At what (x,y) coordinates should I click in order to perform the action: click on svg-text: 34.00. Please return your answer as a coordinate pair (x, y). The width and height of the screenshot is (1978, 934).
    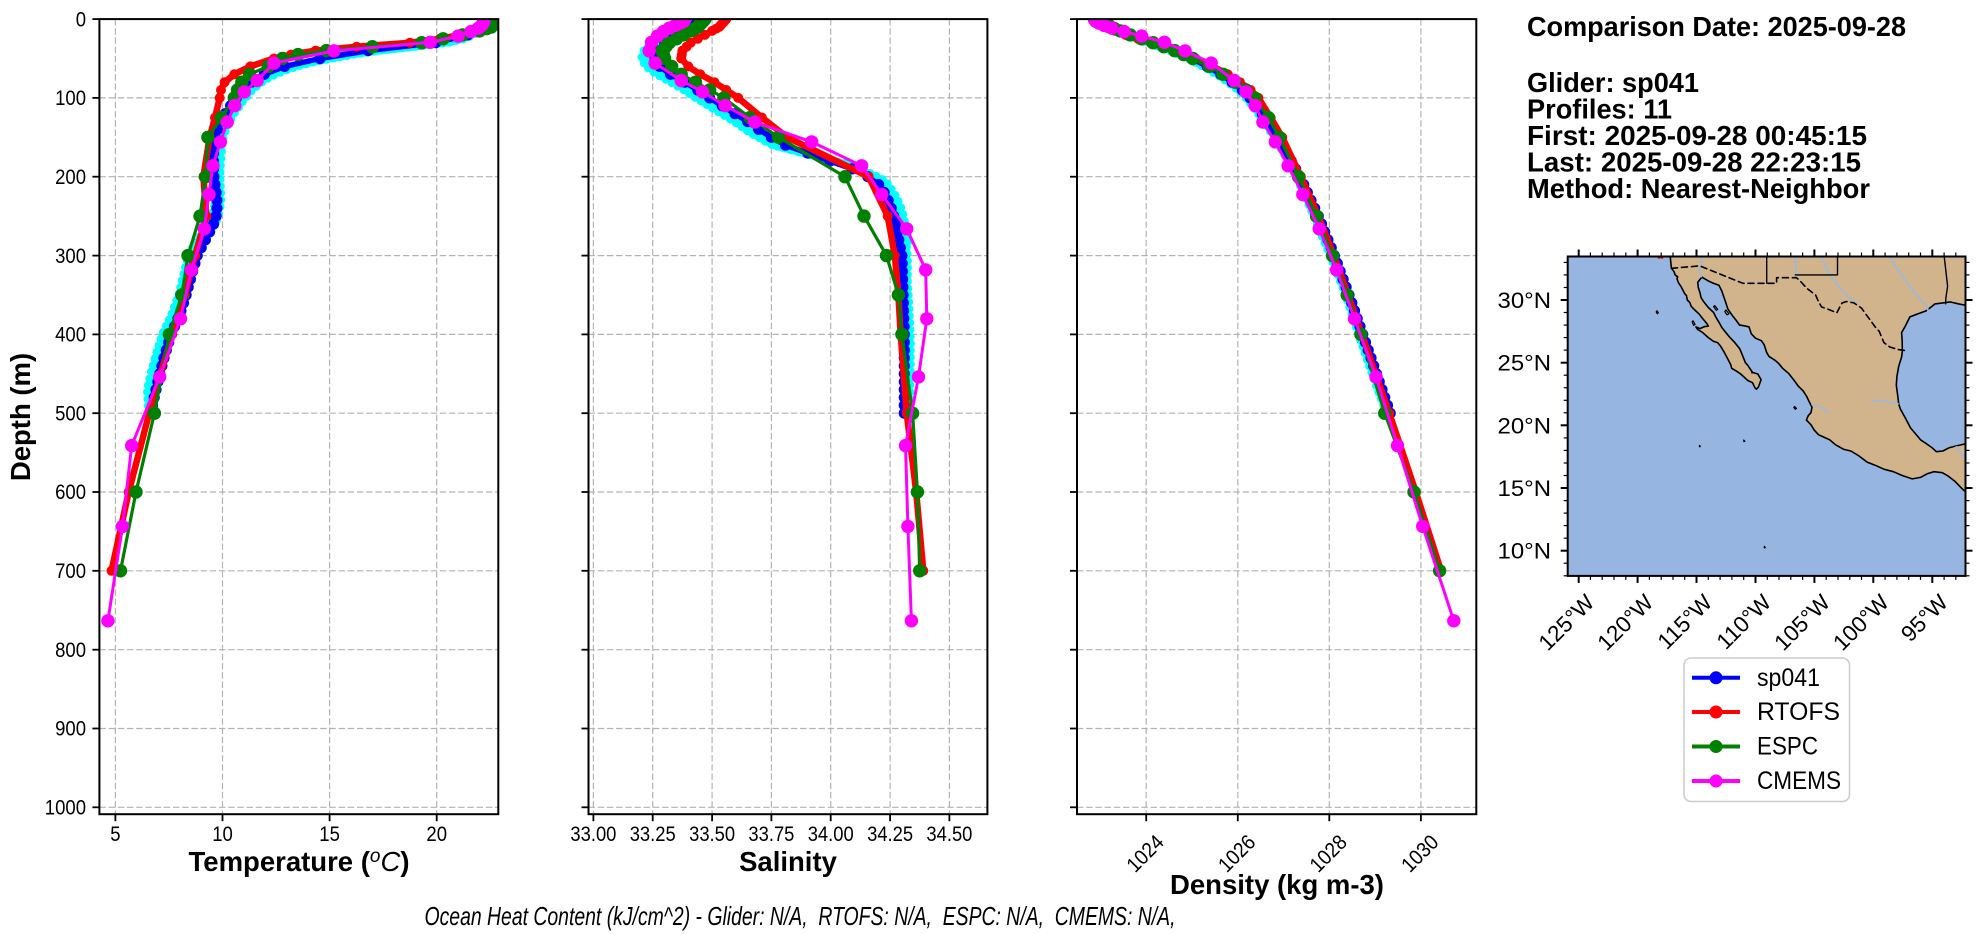
    Looking at the image, I should click on (831, 834).